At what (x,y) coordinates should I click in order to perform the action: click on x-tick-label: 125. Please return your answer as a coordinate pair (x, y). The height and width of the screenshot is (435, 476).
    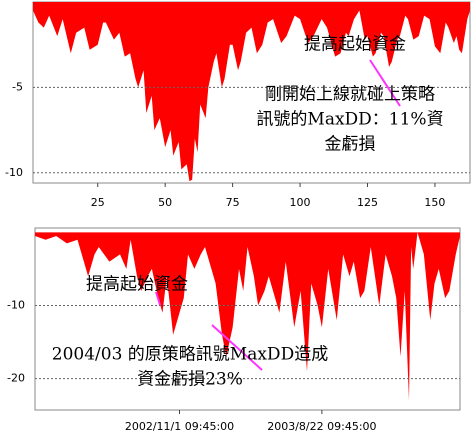
    Looking at the image, I should click on (367, 202).